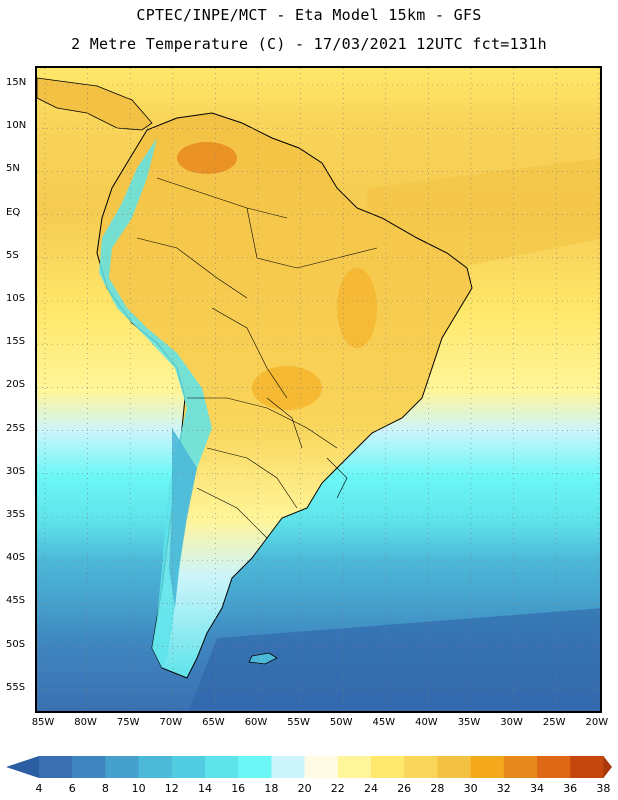 The image size is (618, 800). What do you see at coordinates (603, 788) in the screenshot?
I see `colorbar-tick-label: 38` at bounding box center [603, 788].